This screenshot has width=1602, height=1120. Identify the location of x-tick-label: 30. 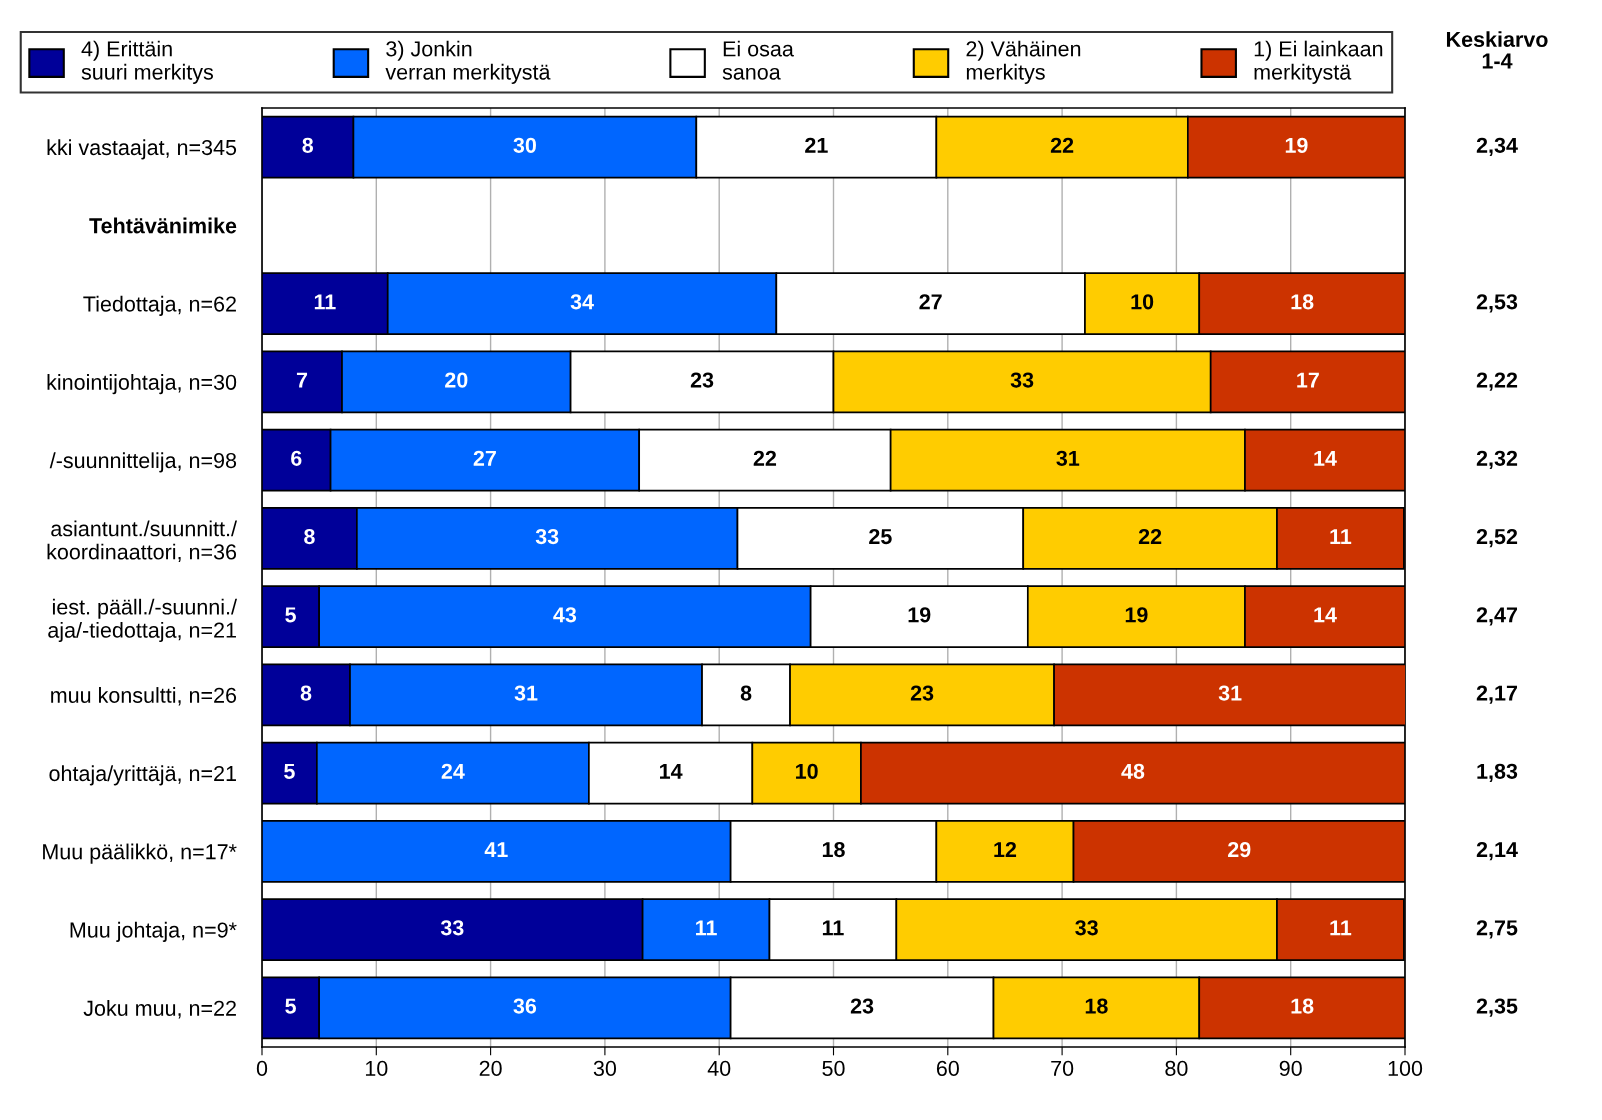
(605, 1068).